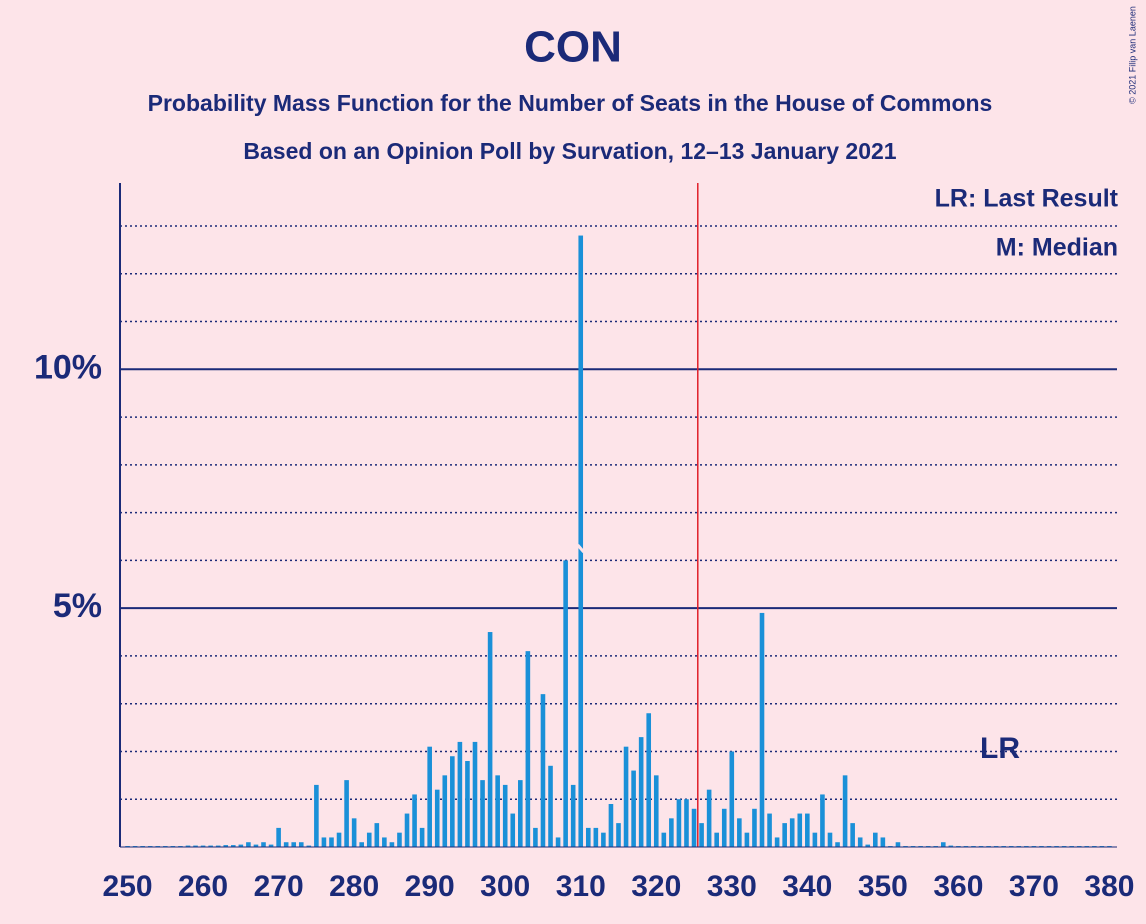 The image size is (1146, 924). I want to click on x-tick-label: 340, so click(807, 886).